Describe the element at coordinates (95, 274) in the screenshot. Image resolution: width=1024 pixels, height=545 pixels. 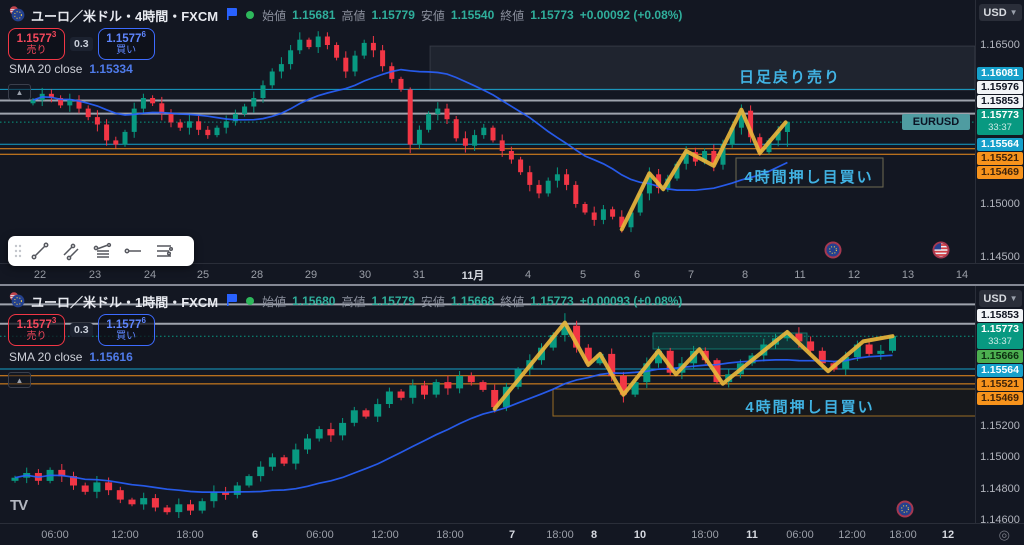
I see `time-axis-label: 23` at that location.